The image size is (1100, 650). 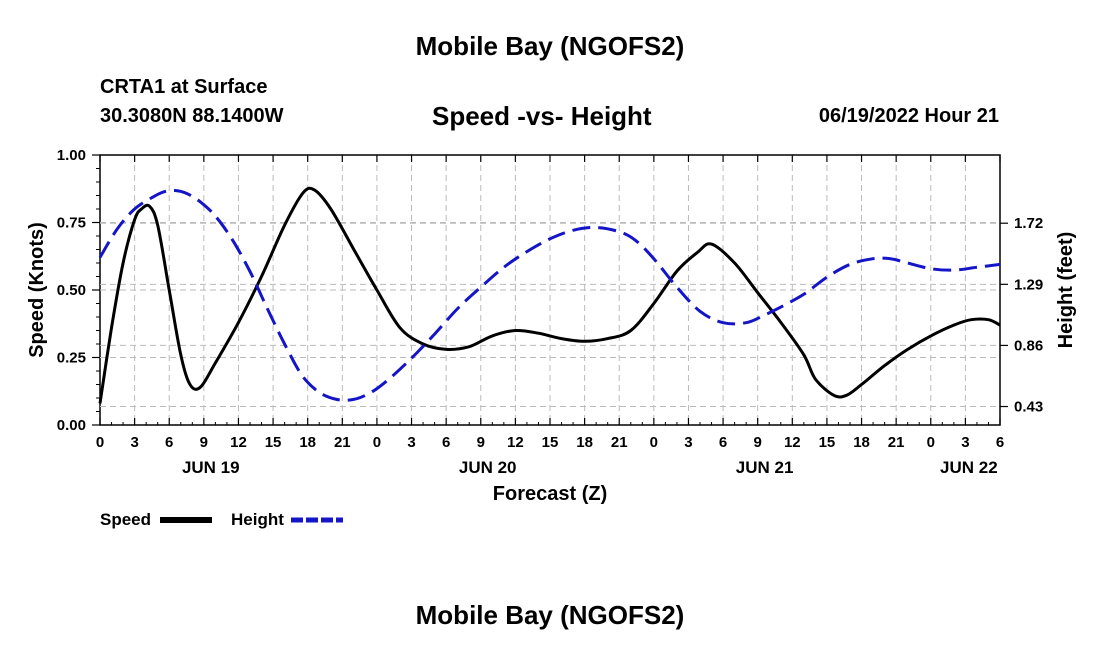 What do you see at coordinates (1028, 345) in the screenshot?
I see `y2-tick-label: 0.86` at bounding box center [1028, 345].